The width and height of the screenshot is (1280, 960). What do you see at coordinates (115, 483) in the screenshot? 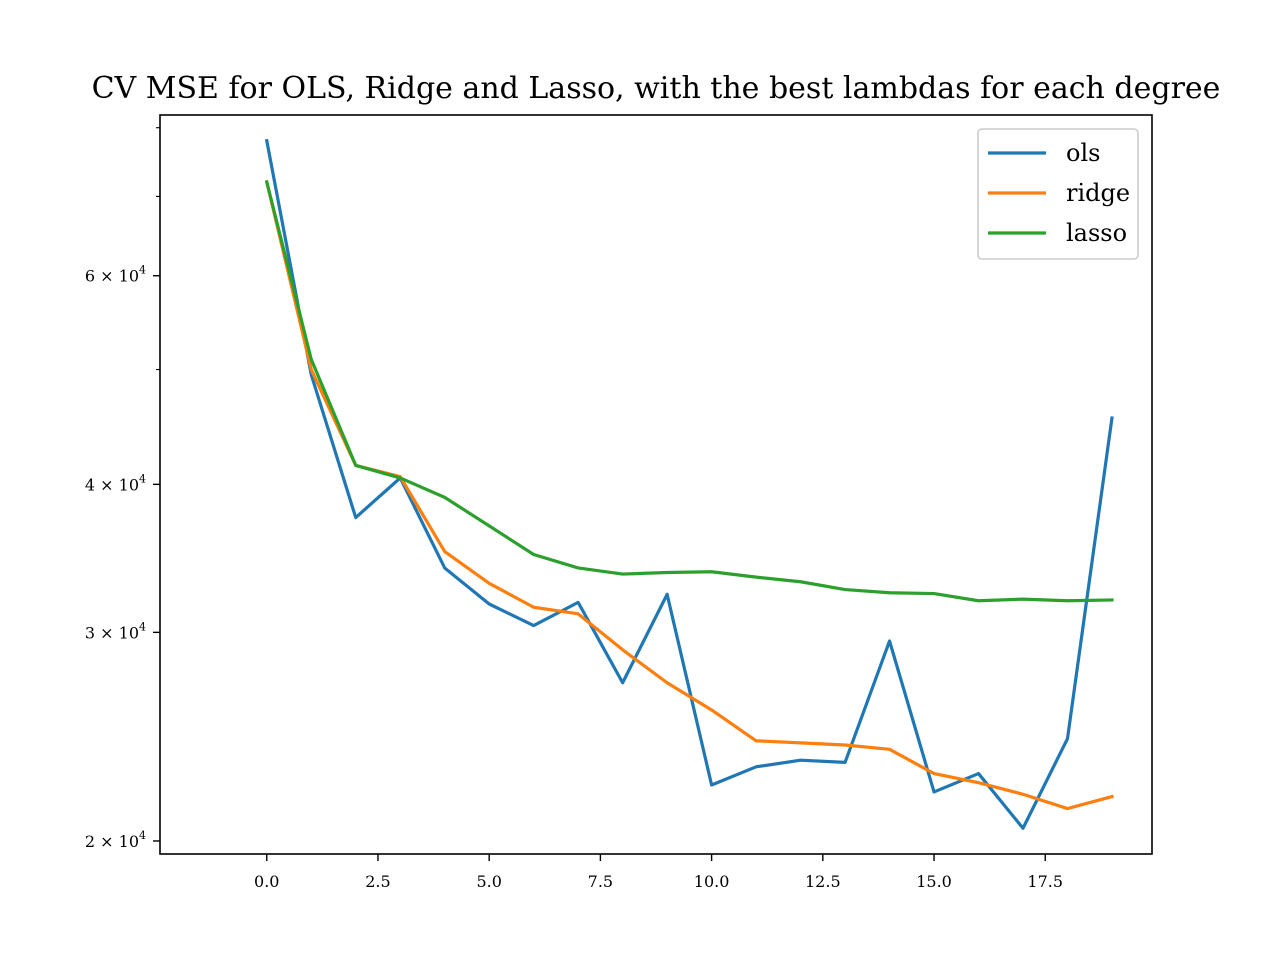
I see `y-tick-label: 4 × 10⁴` at bounding box center [115, 483].